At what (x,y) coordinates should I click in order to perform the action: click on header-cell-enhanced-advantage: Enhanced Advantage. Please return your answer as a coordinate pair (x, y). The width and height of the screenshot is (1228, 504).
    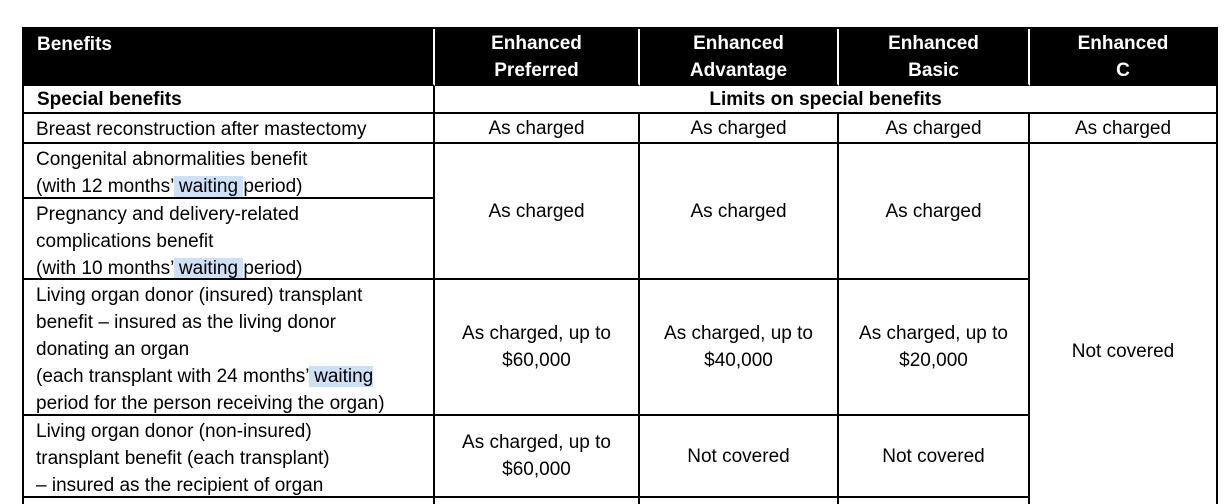
    Looking at the image, I should click on (739, 57).